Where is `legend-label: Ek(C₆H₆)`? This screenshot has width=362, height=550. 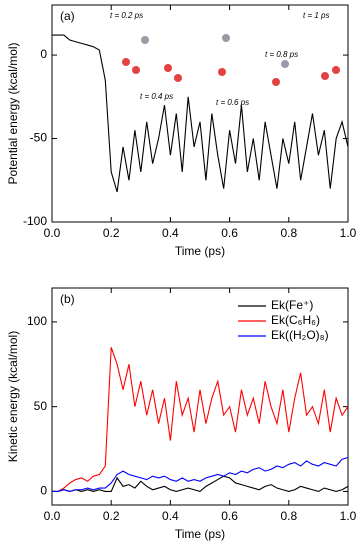
legend-label: Ek(C₆H₆) is located at coordinates (295, 320).